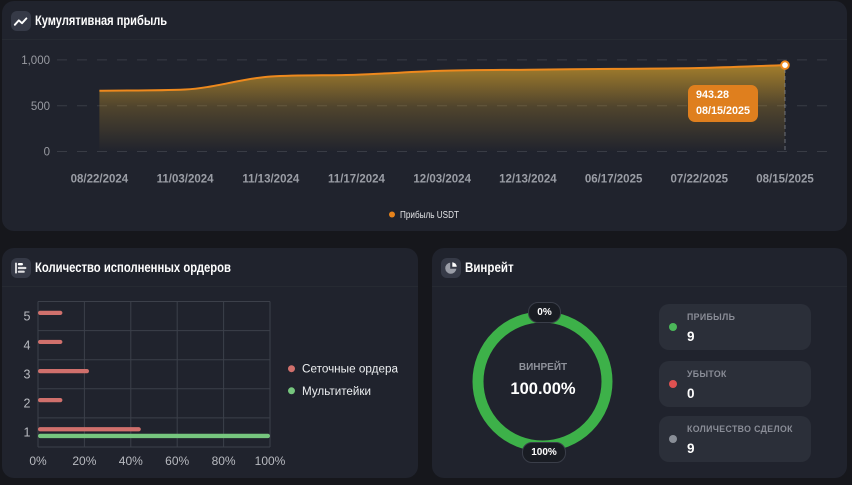 The image size is (852, 485). What do you see at coordinates (271, 180) in the screenshot?
I see `svg-text: 11/13/2024` at bounding box center [271, 180].